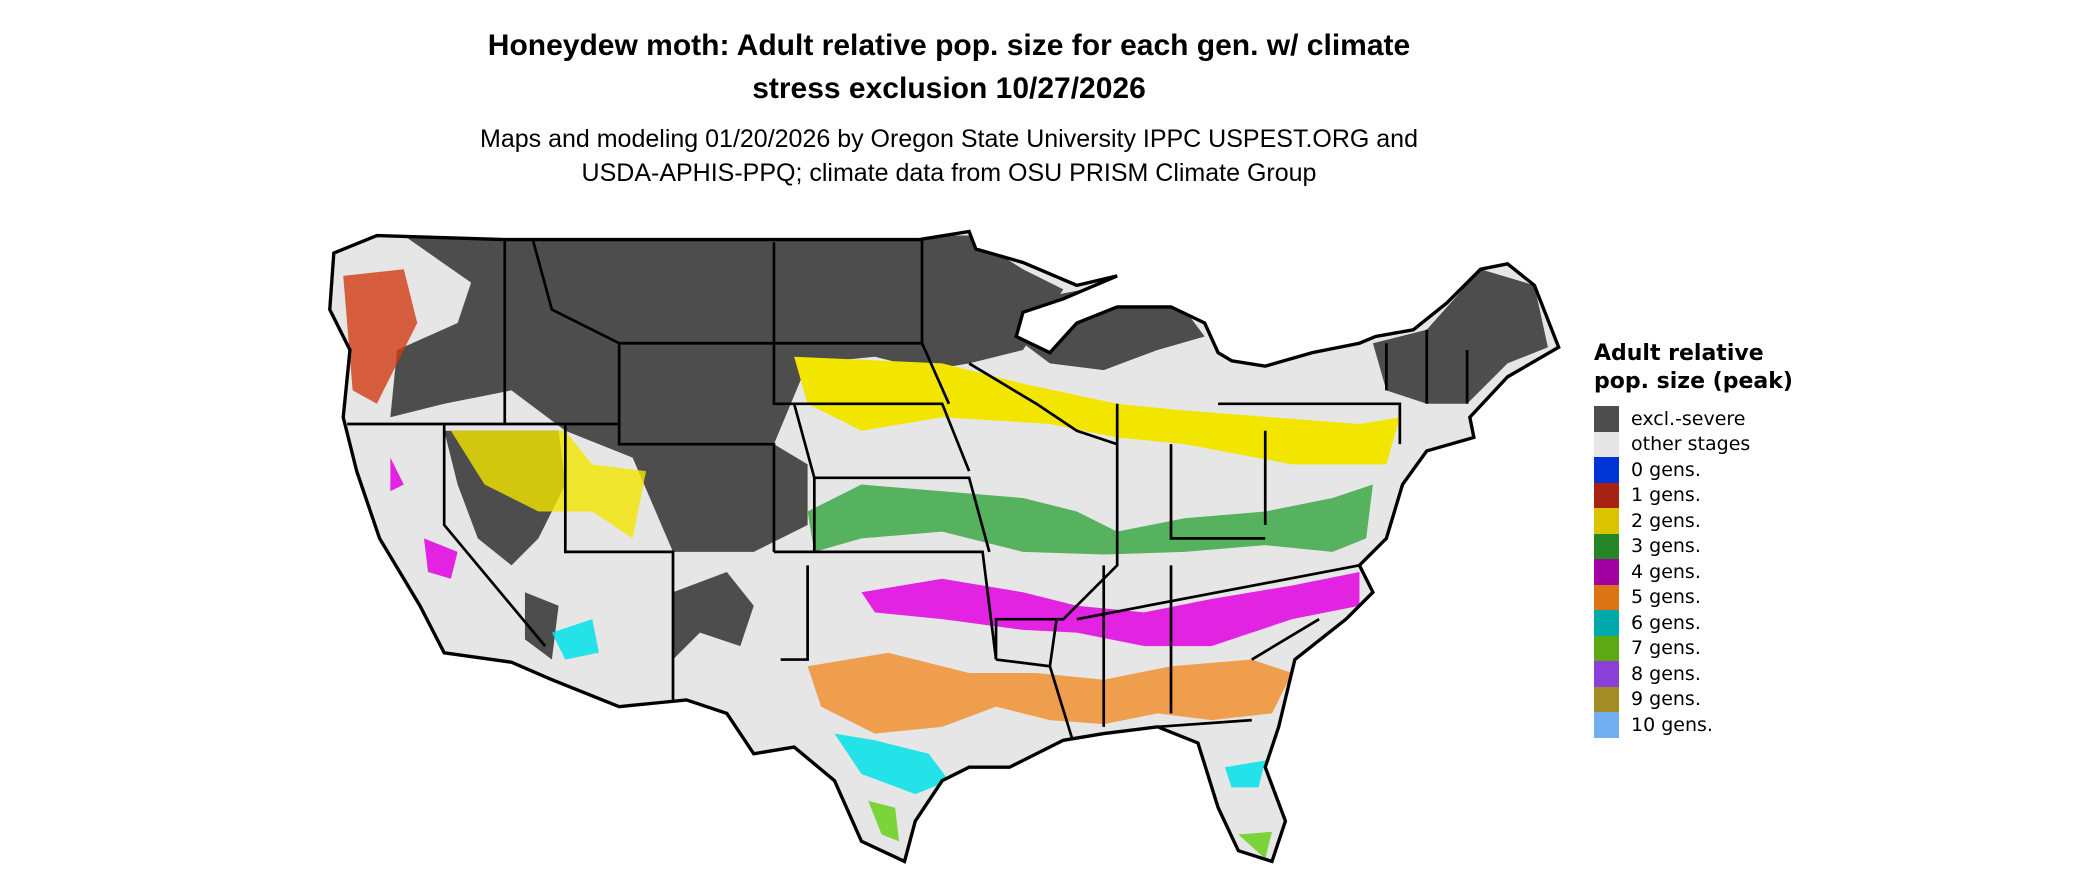 The height and width of the screenshot is (892, 2100). I want to click on legend-item: 1 gens., so click(1694, 495).